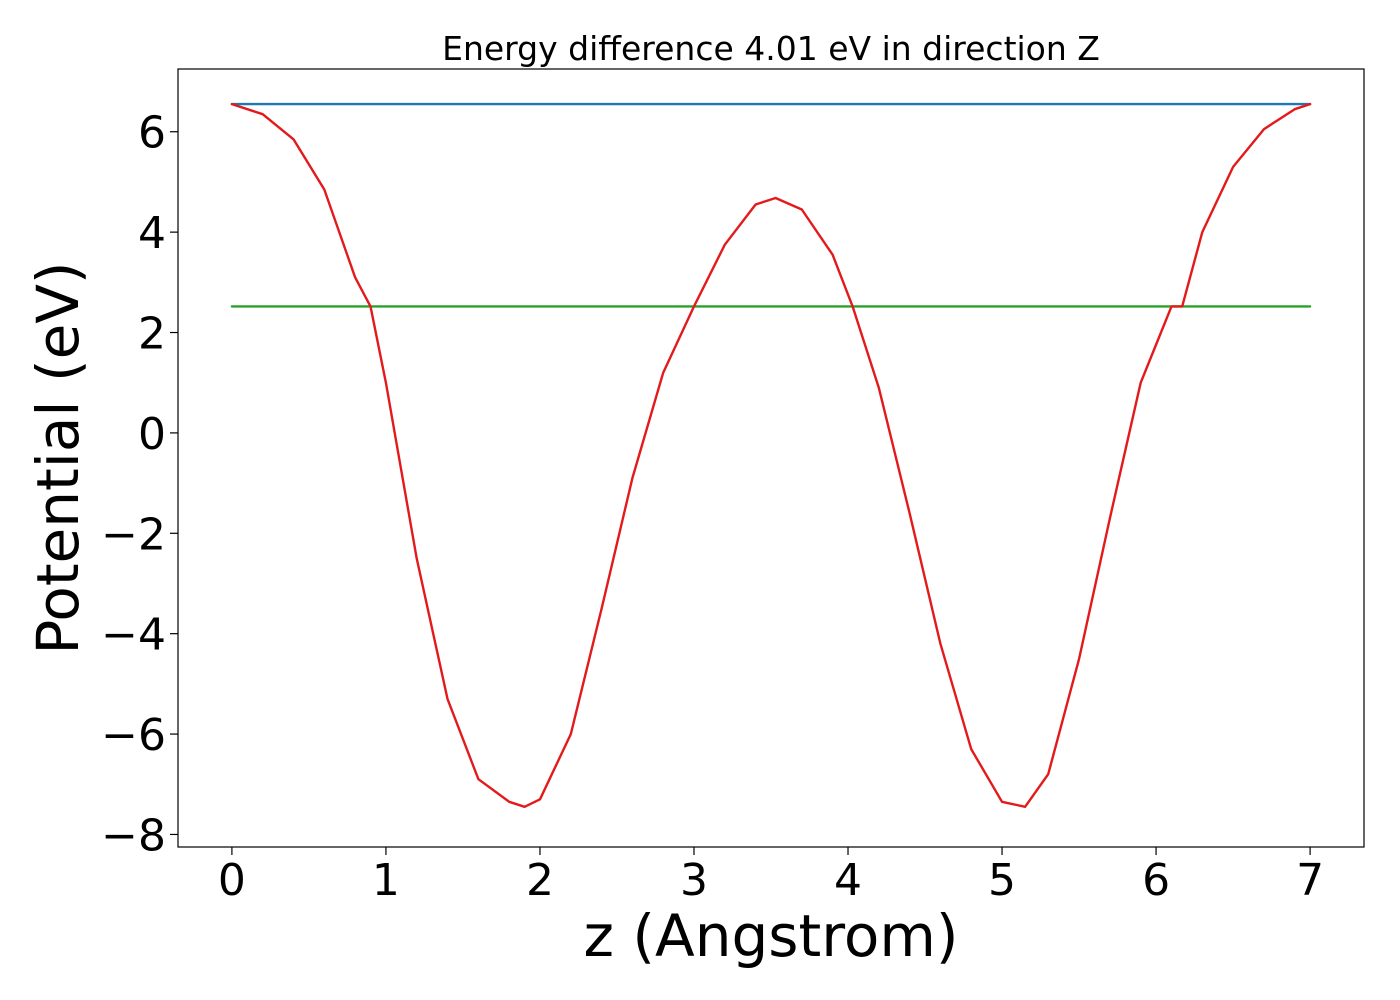 The image size is (1400, 1000). Describe the element at coordinates (1310, 880) in the screenshot. I see `x-tick-label: 7` at that location.